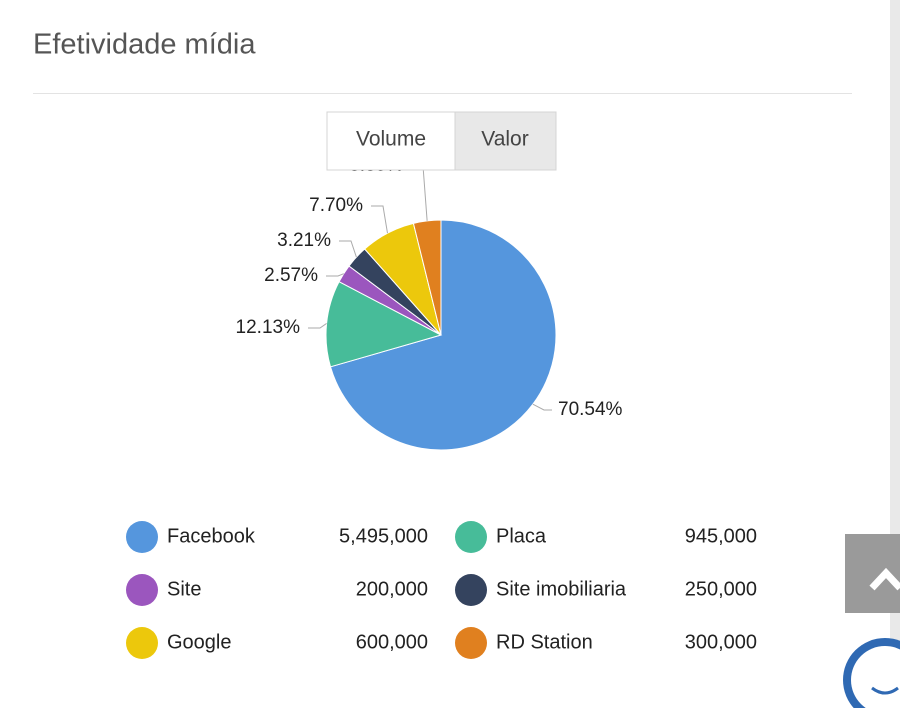 The image size is (900, 713). What do you see at coordinates (875, 679) in the screenshot?
I see `chat-inner` at bounding box center [875, 679].